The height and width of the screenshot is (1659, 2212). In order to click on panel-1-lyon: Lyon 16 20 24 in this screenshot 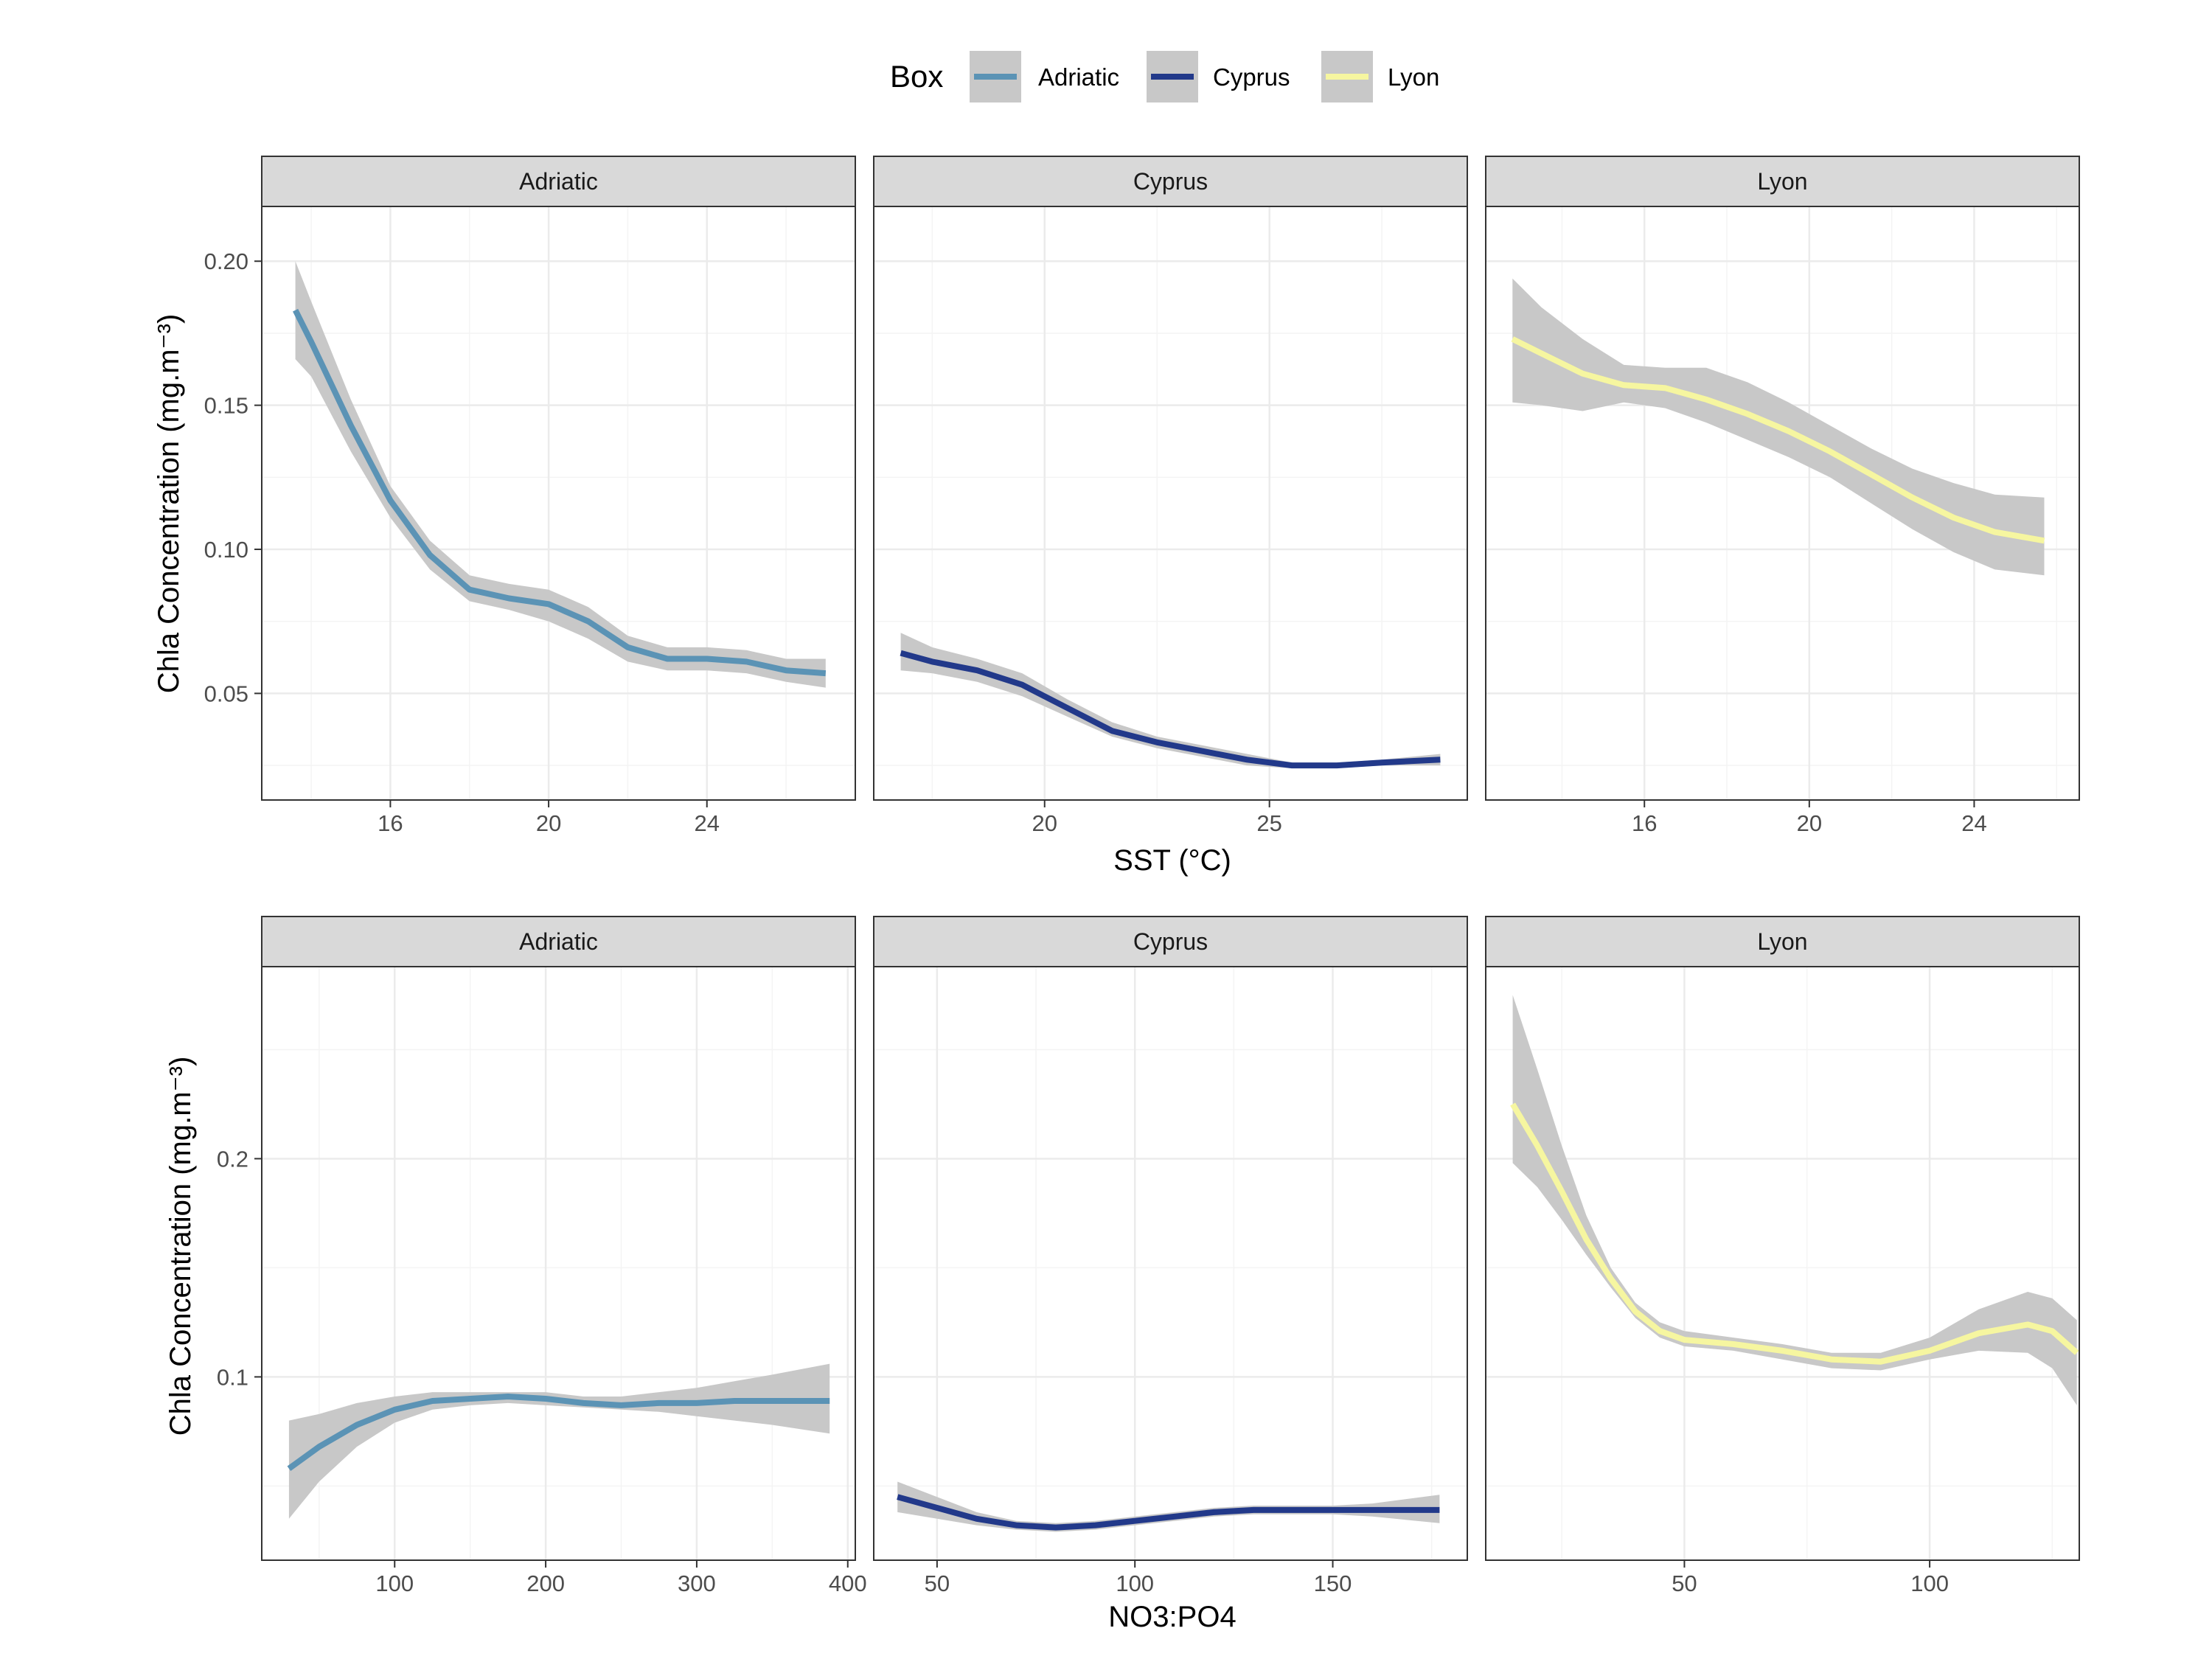, I will do `click(1782, 496)`.